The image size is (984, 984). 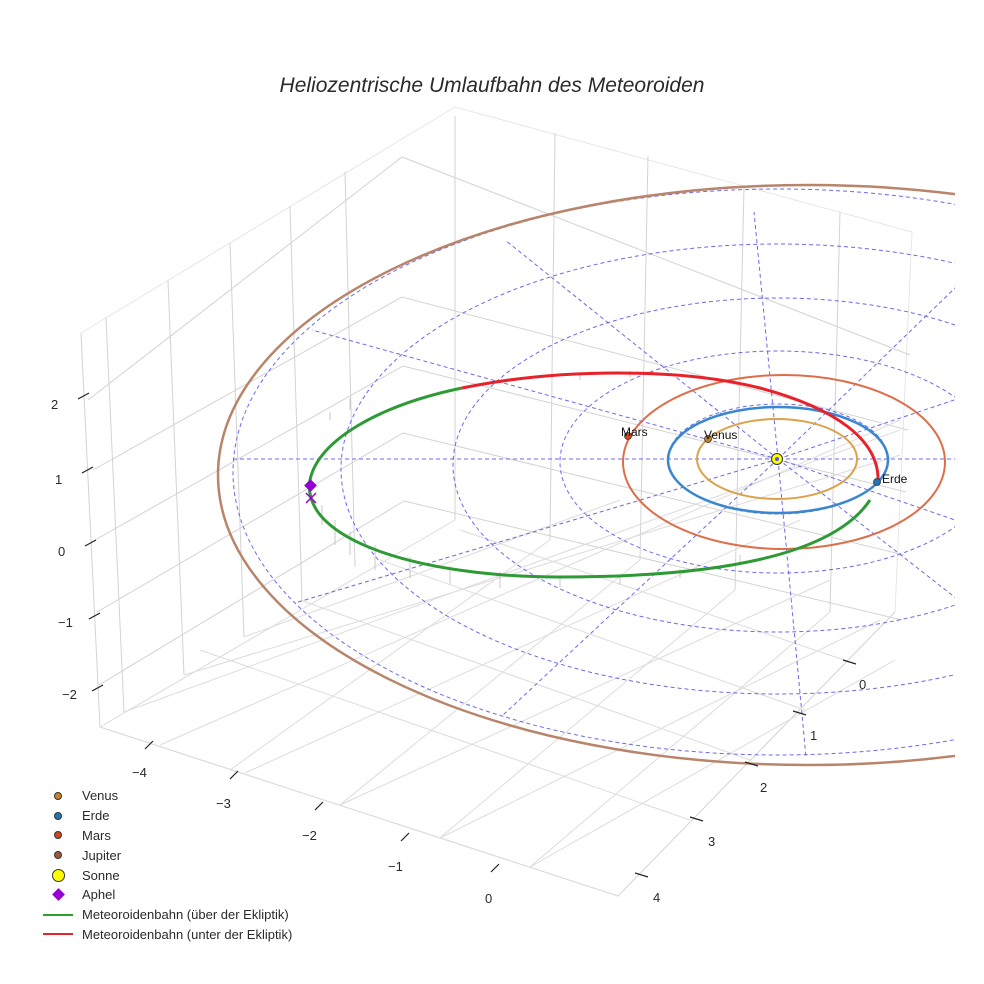 I want to click on venus-orbit, so click(x=777, y=459).